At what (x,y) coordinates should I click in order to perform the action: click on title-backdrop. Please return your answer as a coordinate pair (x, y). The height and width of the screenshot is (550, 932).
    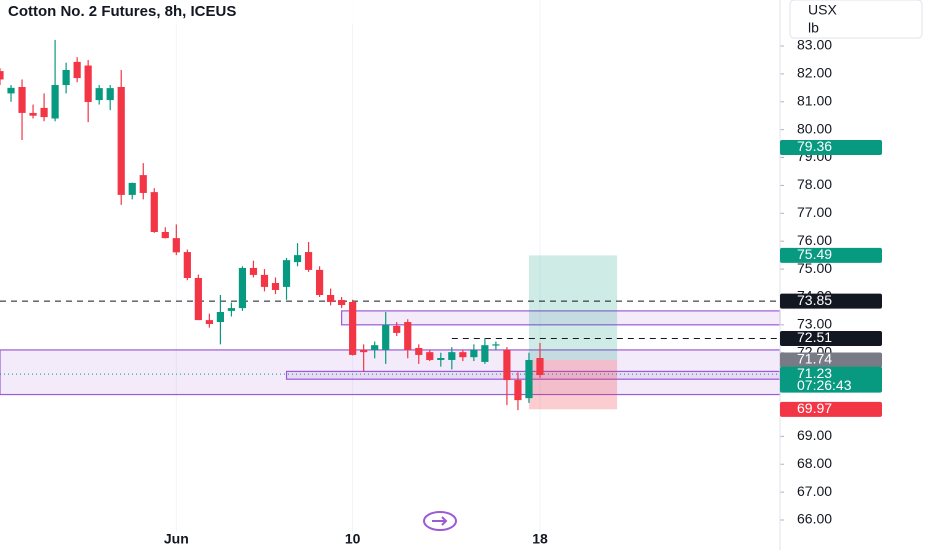
    Looking at the image, I should click on (215, 12).